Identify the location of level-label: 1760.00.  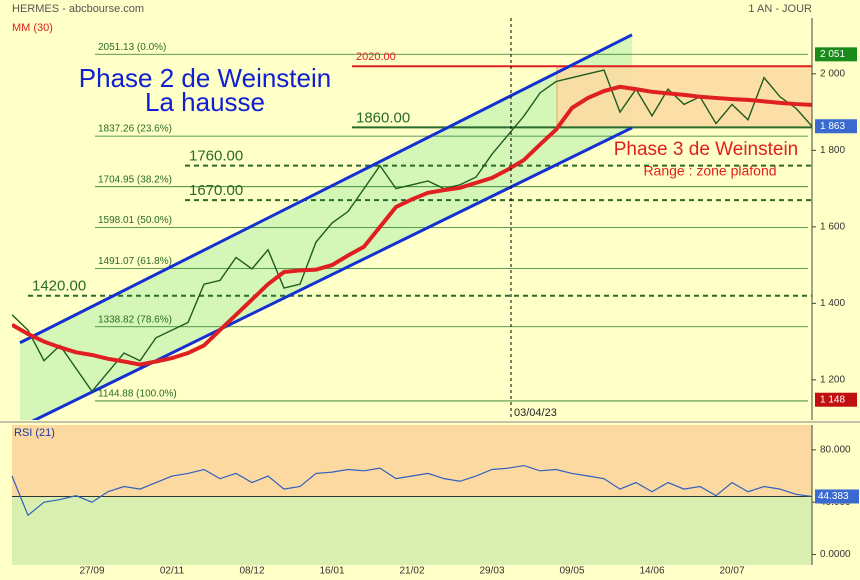
(216, 156).